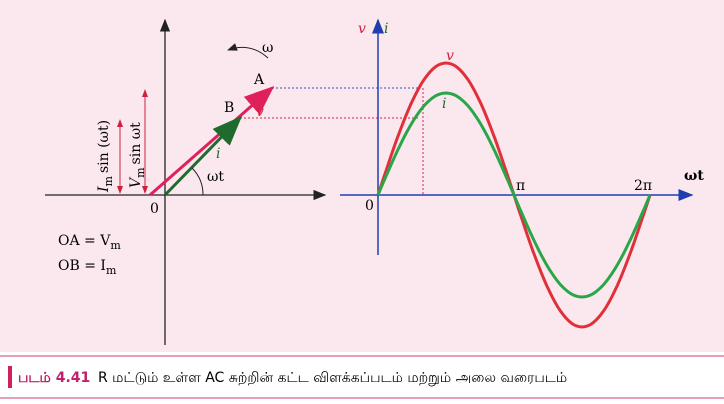 The image size is (724, 404). Describe the element at coordinates (137, 155) in the screenshot. I see `vm-label: Vmsin ωt` at that location.